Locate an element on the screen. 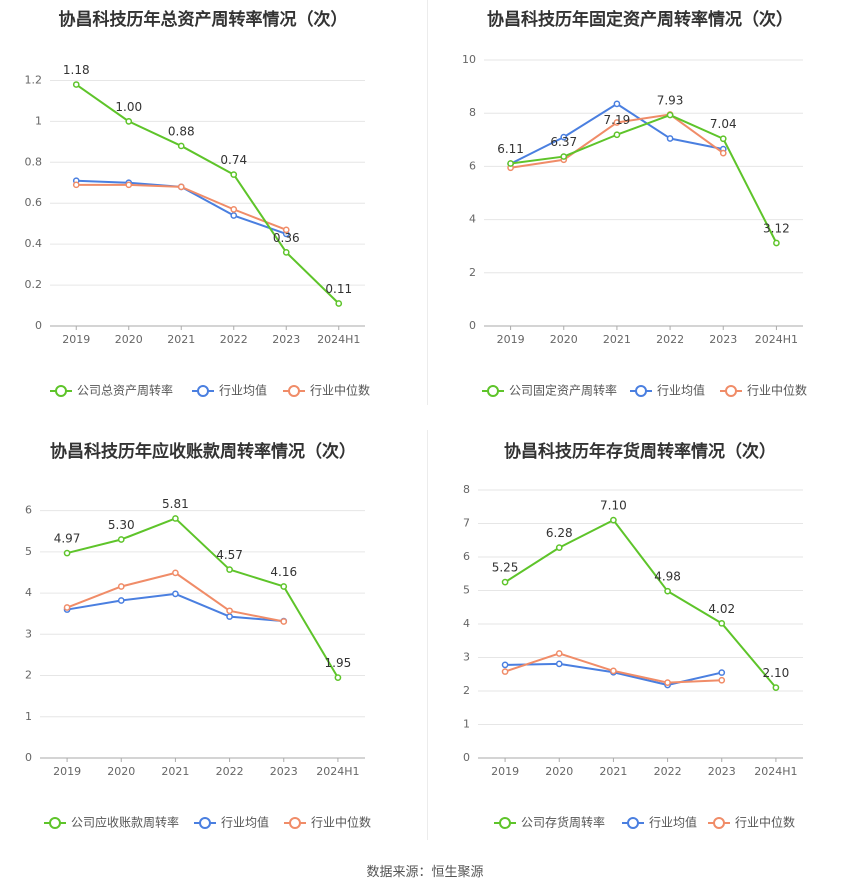 The height and width of the screenshot is (891, 850). chart2-ytick-label: 6 is located at coordinates (472, 165).